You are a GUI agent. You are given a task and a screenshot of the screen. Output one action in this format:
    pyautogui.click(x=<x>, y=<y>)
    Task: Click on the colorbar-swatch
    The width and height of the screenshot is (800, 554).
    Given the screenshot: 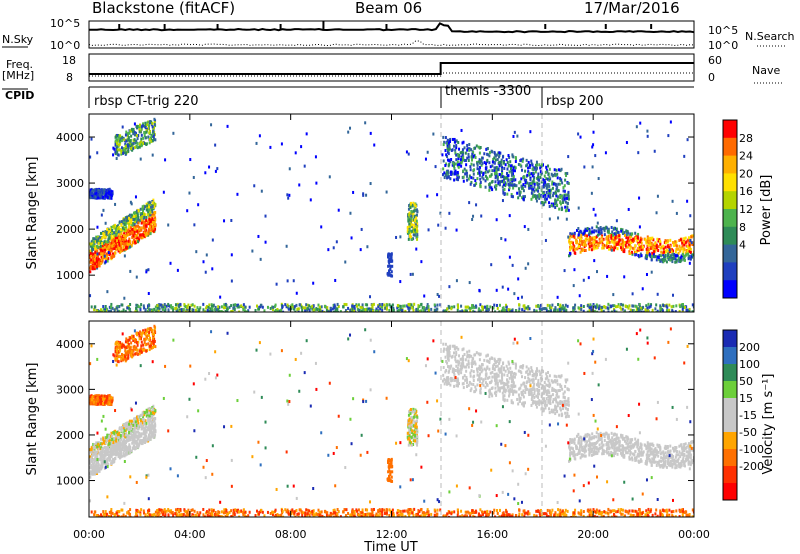 What is the action you would take?
    pyautogui.click(x=730, y=271)
    